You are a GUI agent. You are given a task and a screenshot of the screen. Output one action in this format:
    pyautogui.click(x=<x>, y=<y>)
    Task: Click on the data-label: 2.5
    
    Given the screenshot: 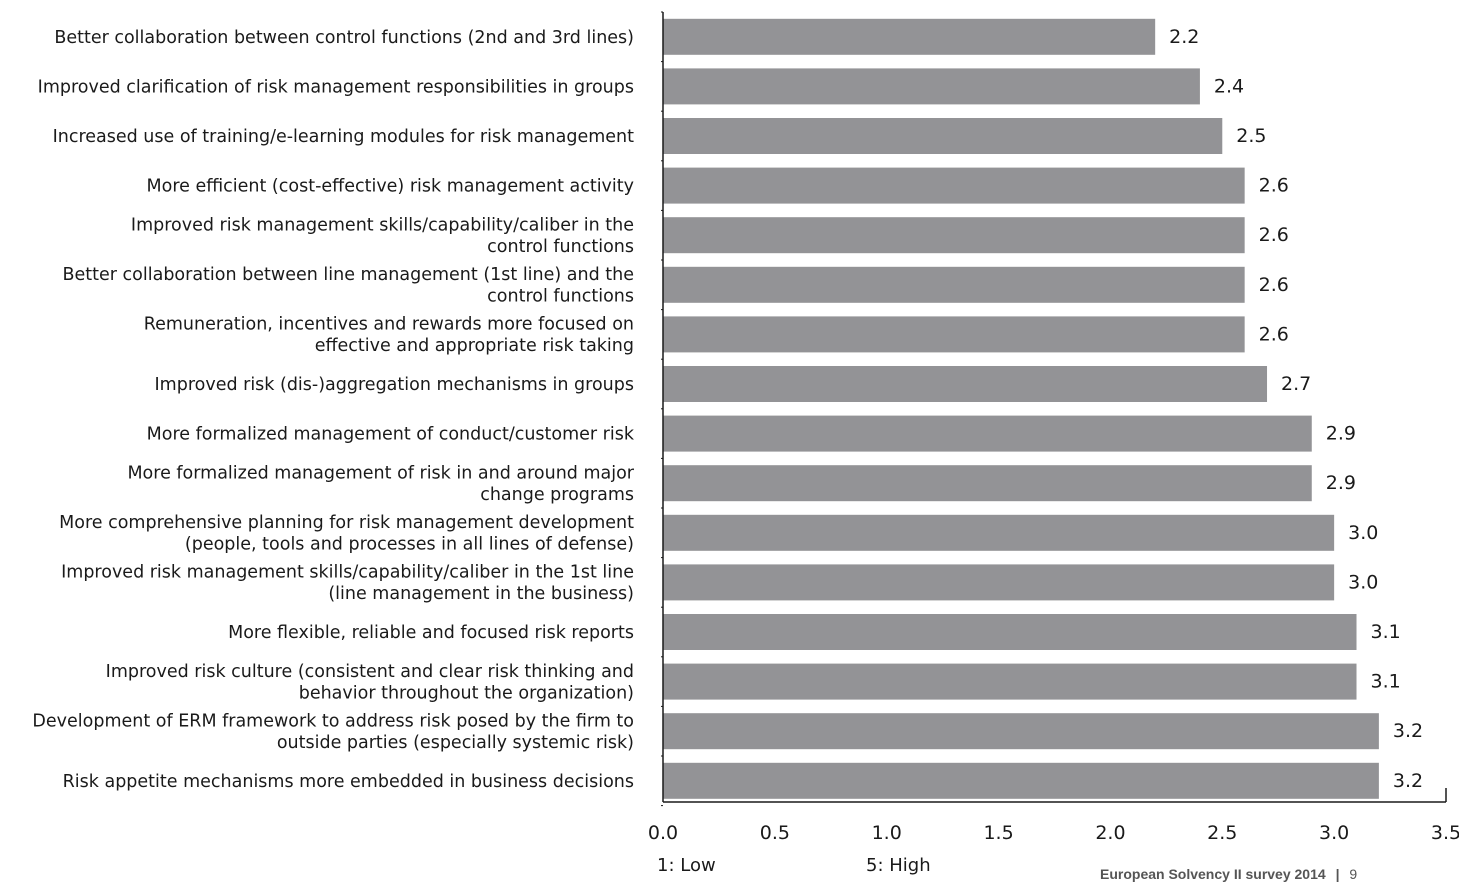 What is the action you would take?
    pyautogui.click(x=1251, y=136)
    